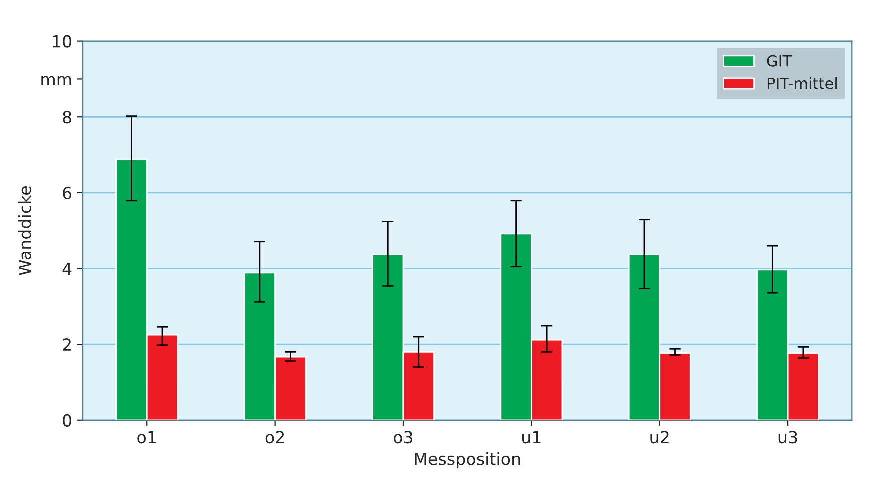 The width and height of the screenshot is (874, 486). Describe the element at coordinates (531, 437) in the screenshot. I see `x-tick-label: u1` at that location.